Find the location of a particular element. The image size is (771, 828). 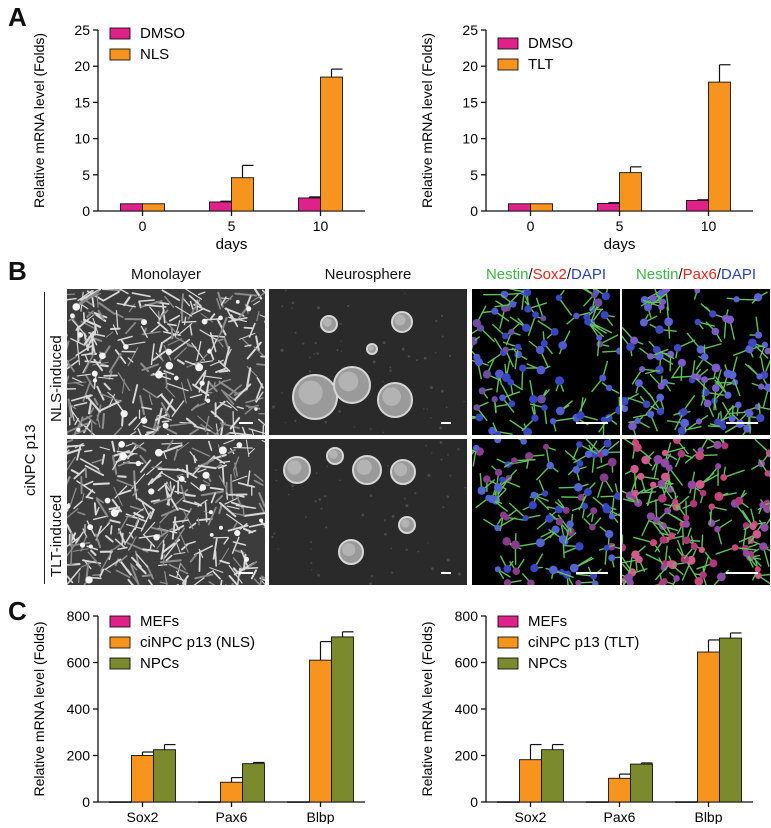

y-tick-label: 10 is located at coordinates (82, 139).